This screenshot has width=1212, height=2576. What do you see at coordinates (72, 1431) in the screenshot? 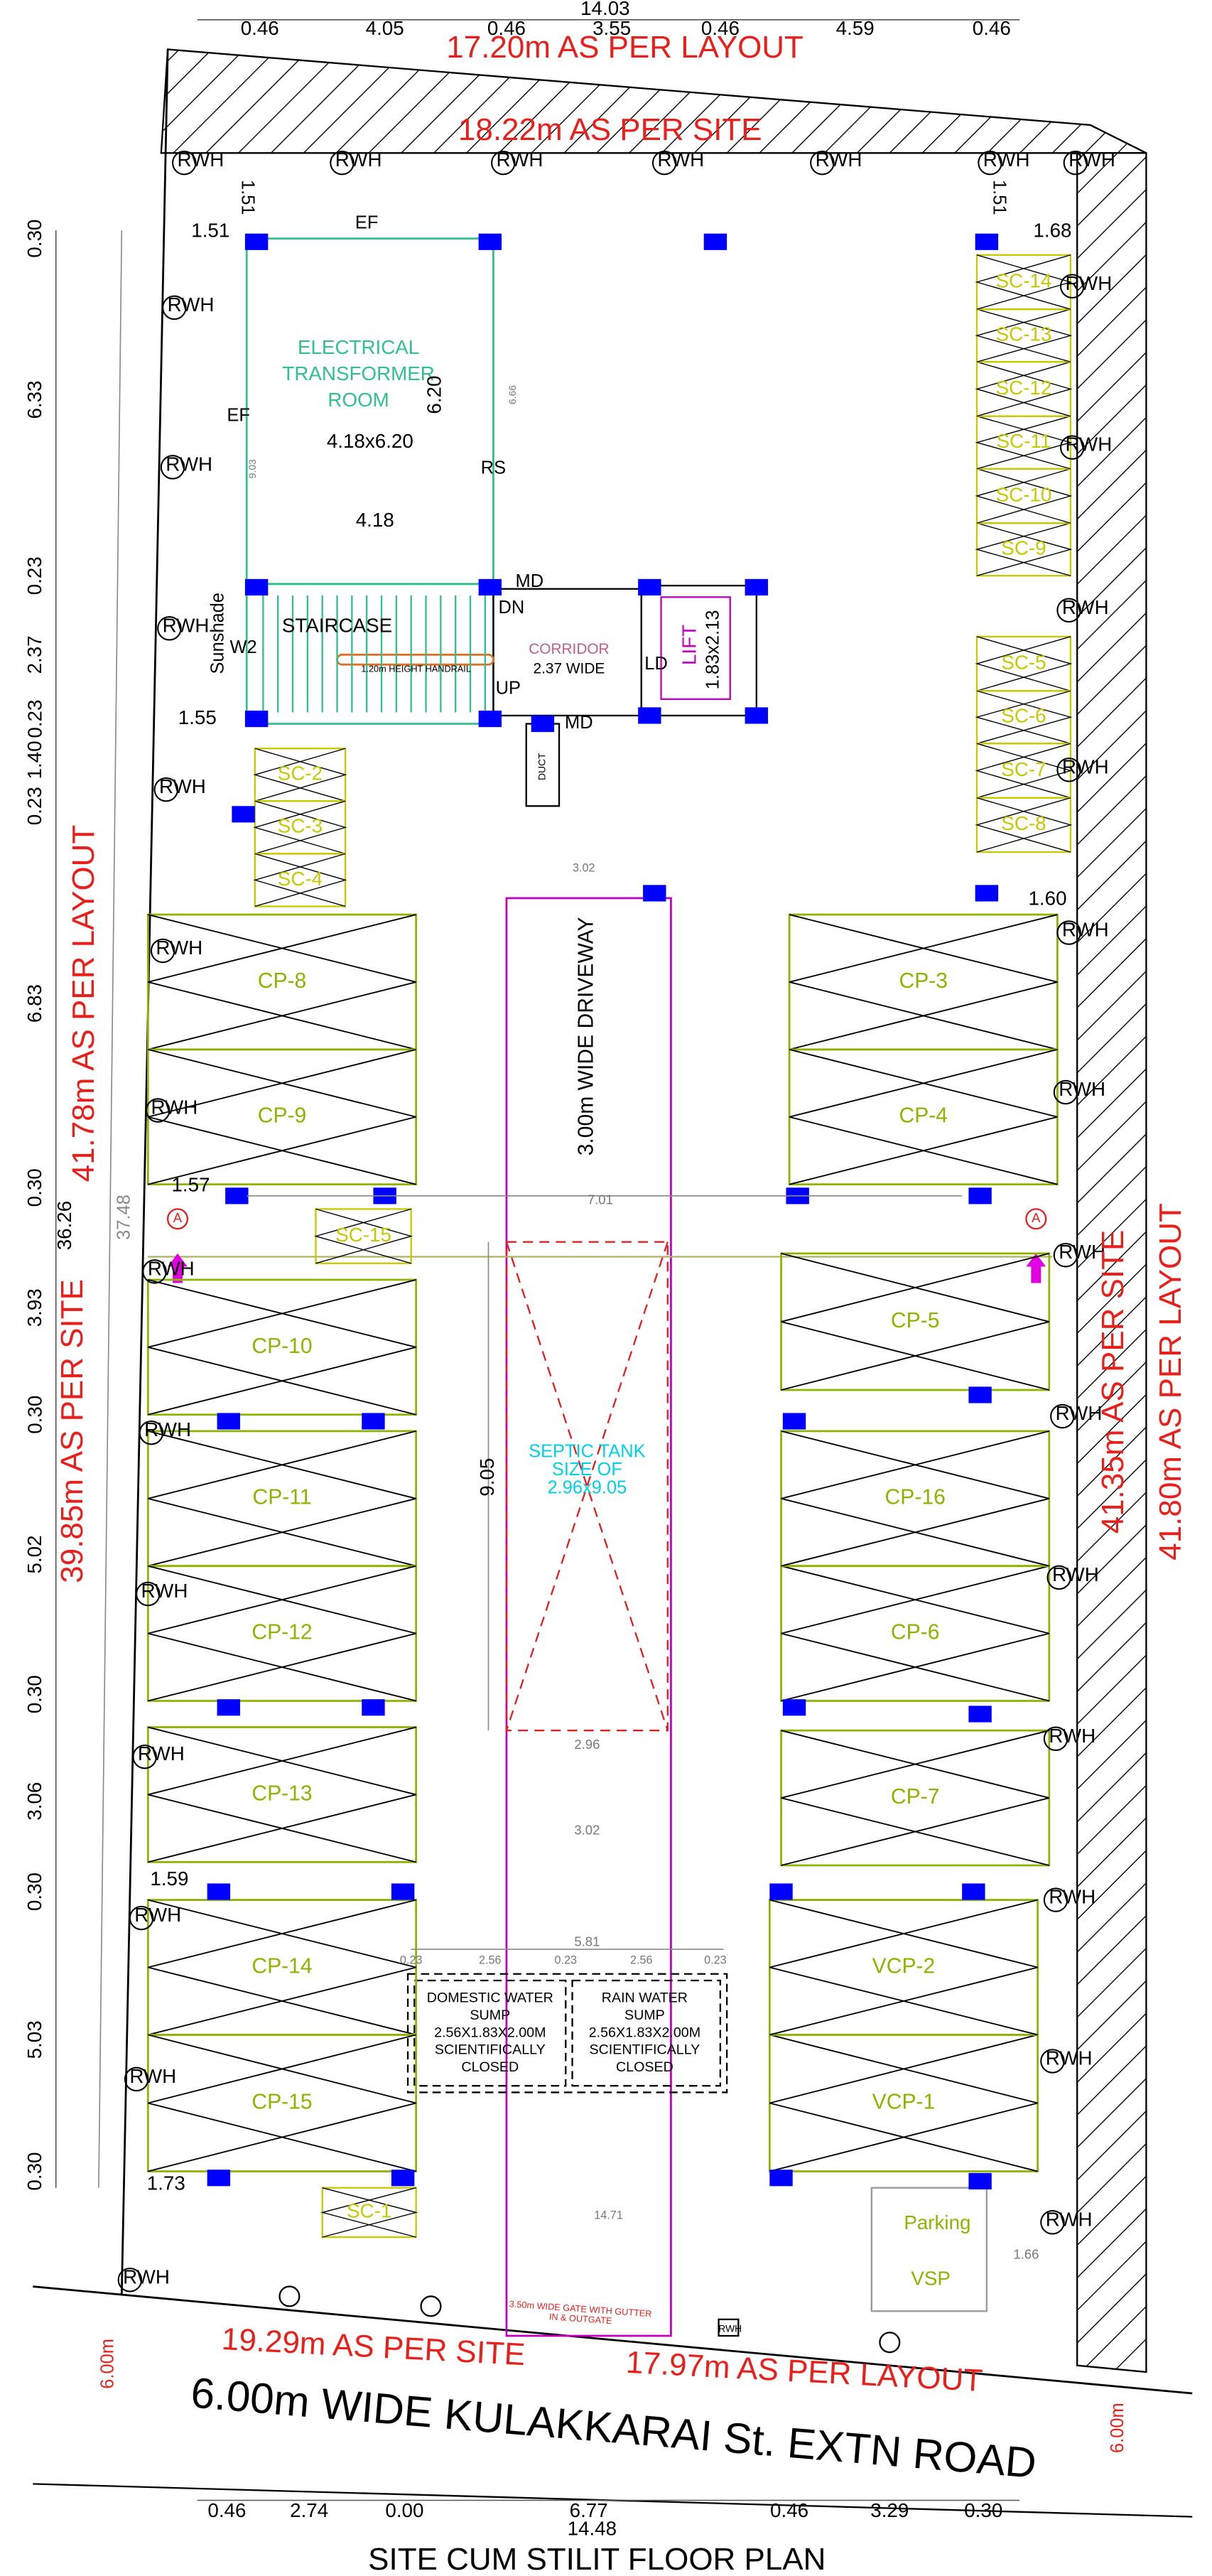
I see `boundary-label: 39.85m AS PER SITE` at bounding box center [72, 1431].